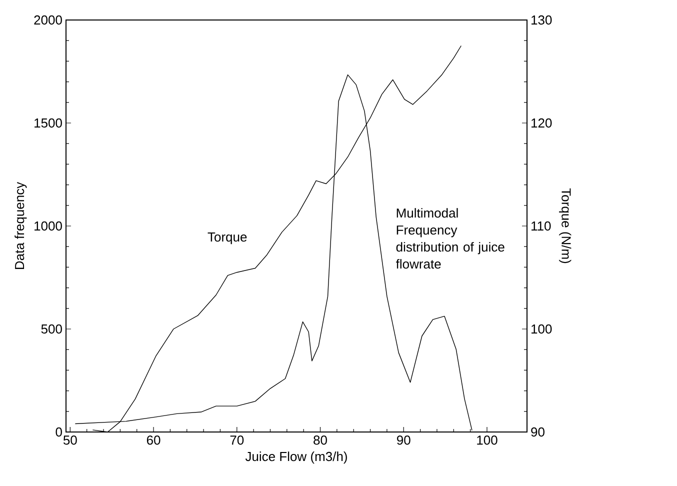 Image resolution: width=677 pixels, height=486 pixels. Describe the element at coordinates (237, 440) in the screenshot. I see `x-tick-label: 70` at that location.